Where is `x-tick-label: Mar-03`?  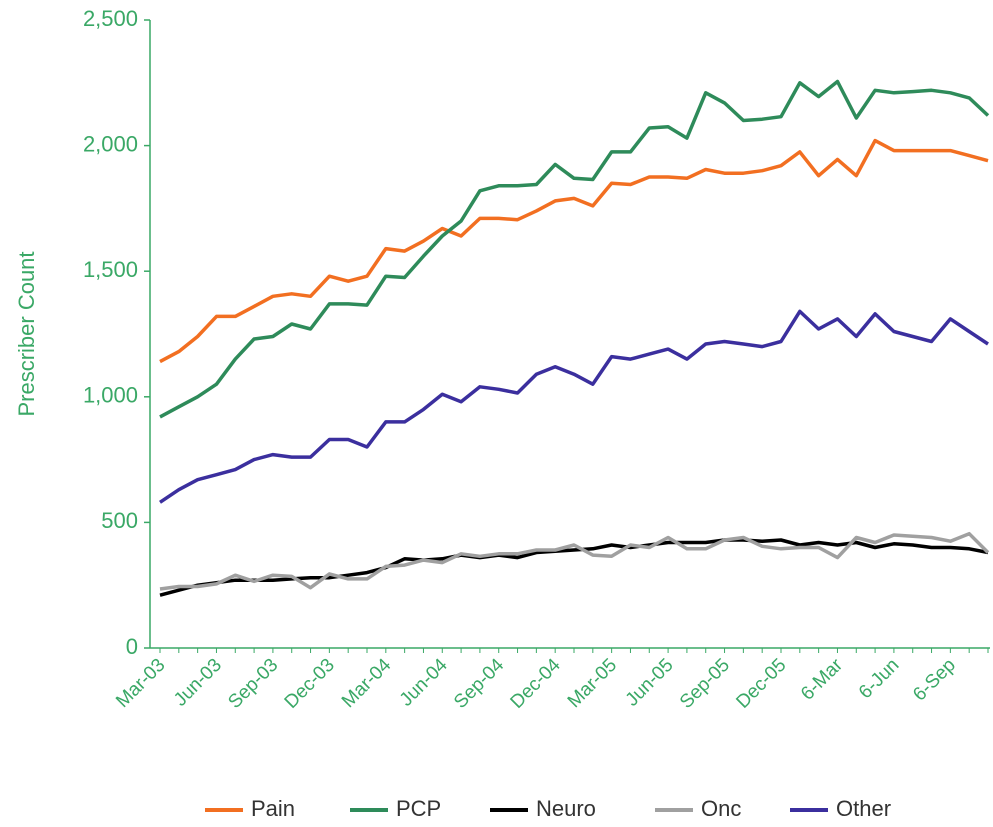
x-tick-label: Mar-03 is located at coordinates (140, 683).